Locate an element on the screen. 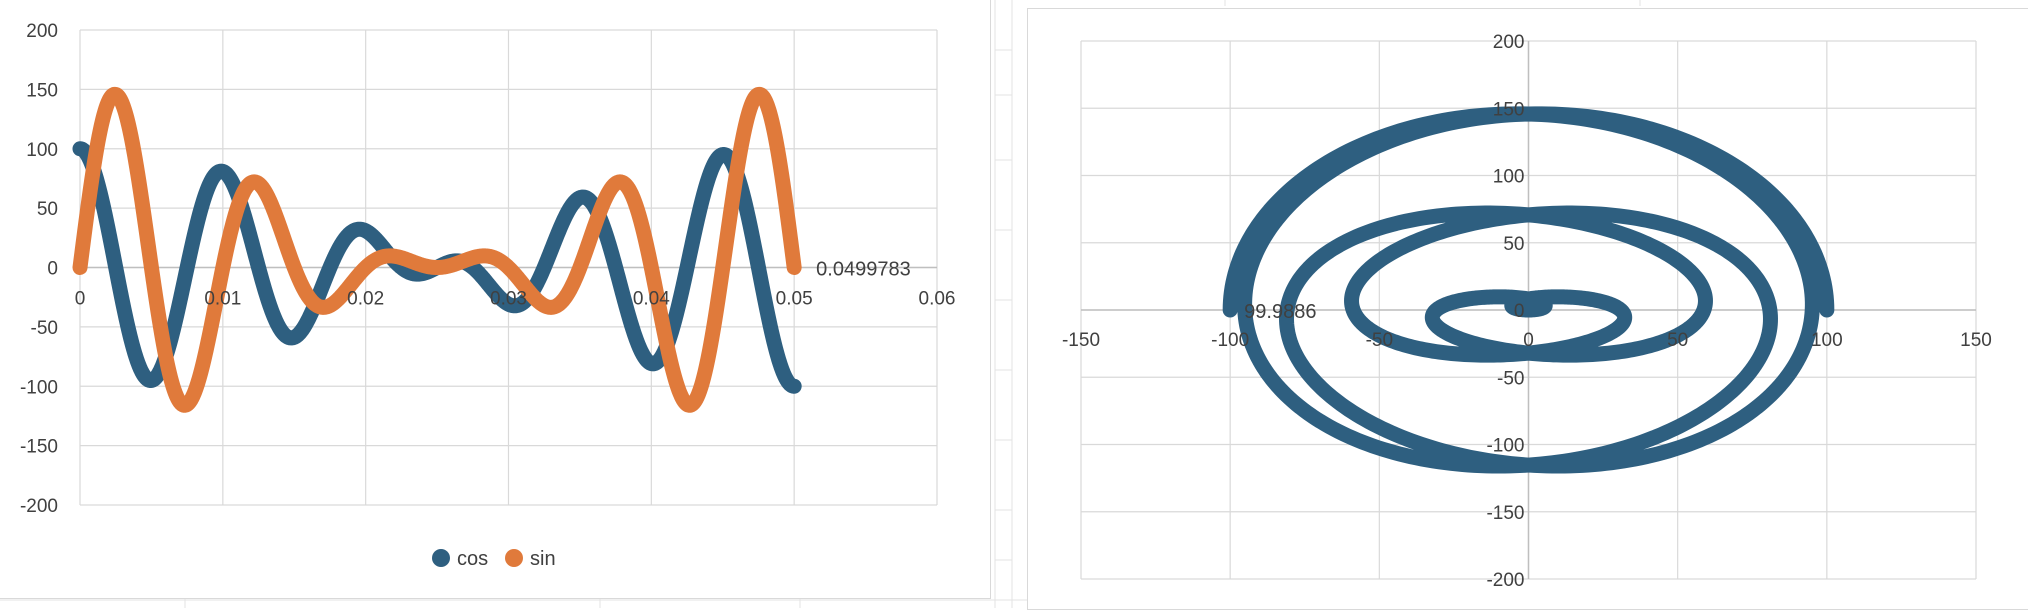 This screenshot has height=614, width=2028. x-tick-label: -150 is located at coordinates (1081, 340).